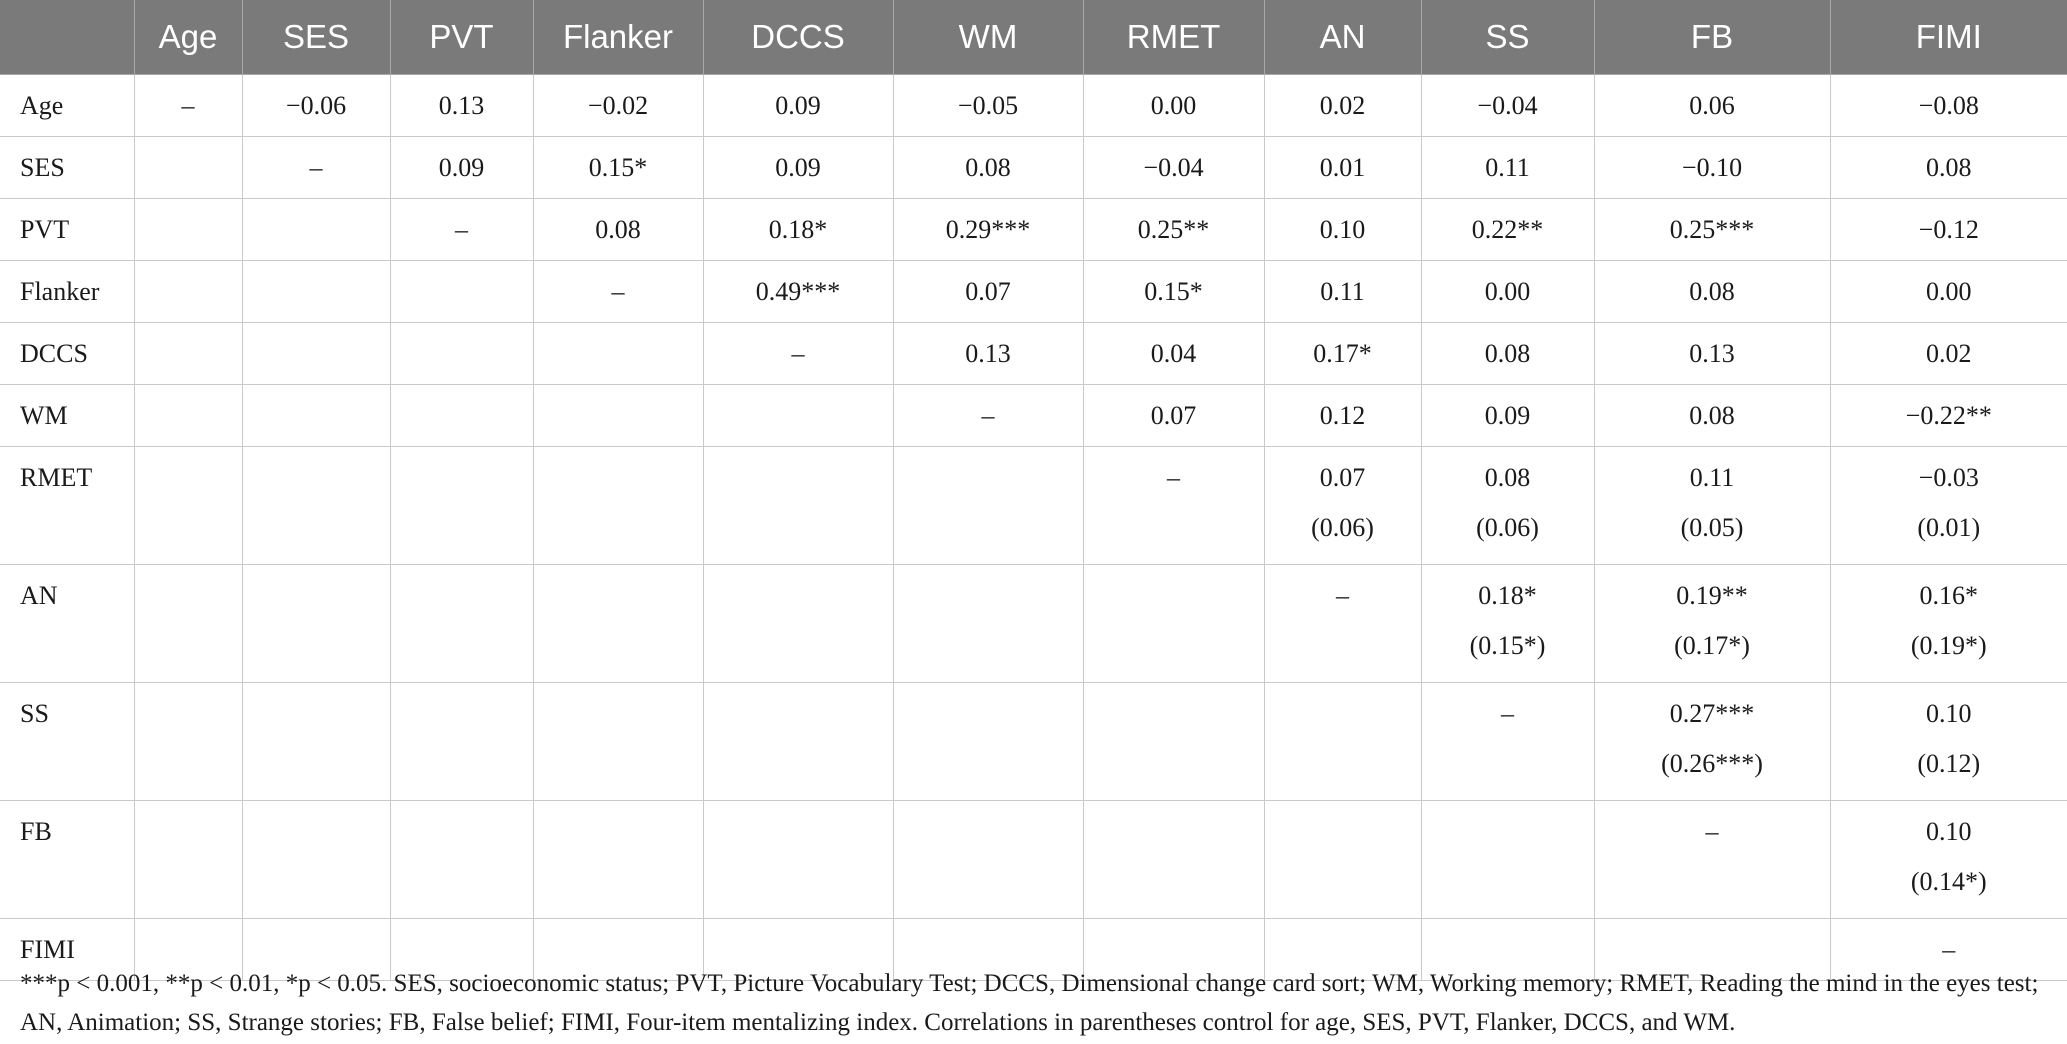 The image size is (2067, 1044). I want to click on correlation-cell: 0.19** (0.17*), so click(1712, 623).